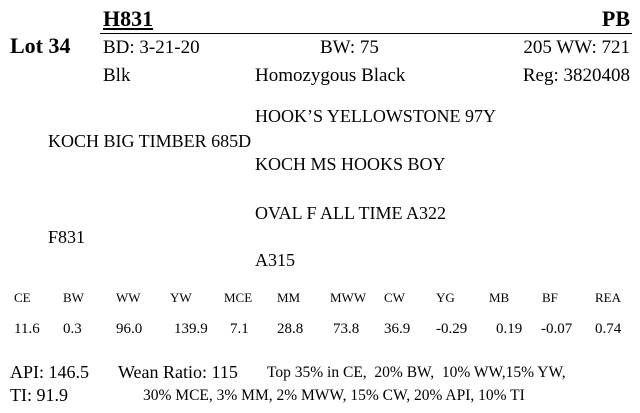 The width and height of the screenshot is (640, 413). Describe the element at coordinates (238, 297) in the screenshot. I see `epd-header: MCE` at that location.